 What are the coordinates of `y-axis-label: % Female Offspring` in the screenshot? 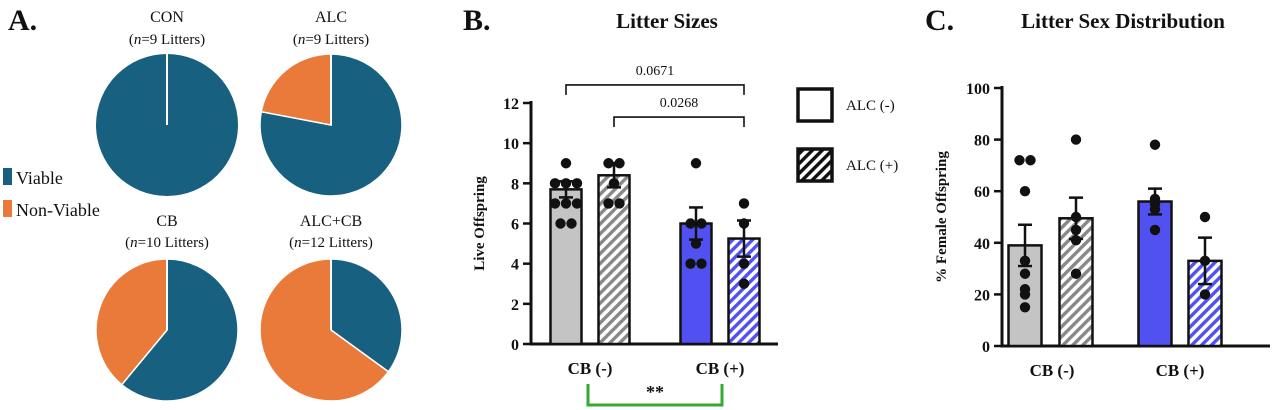 It's located at (942, 217).